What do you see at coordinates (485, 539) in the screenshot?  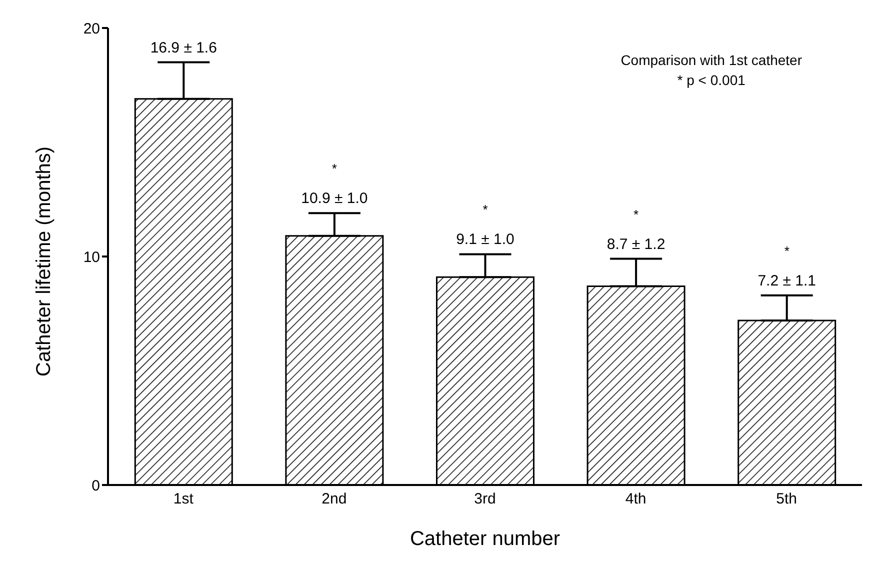 I see `x-axis-title: Catheter number` at bounding box center [485, 539].